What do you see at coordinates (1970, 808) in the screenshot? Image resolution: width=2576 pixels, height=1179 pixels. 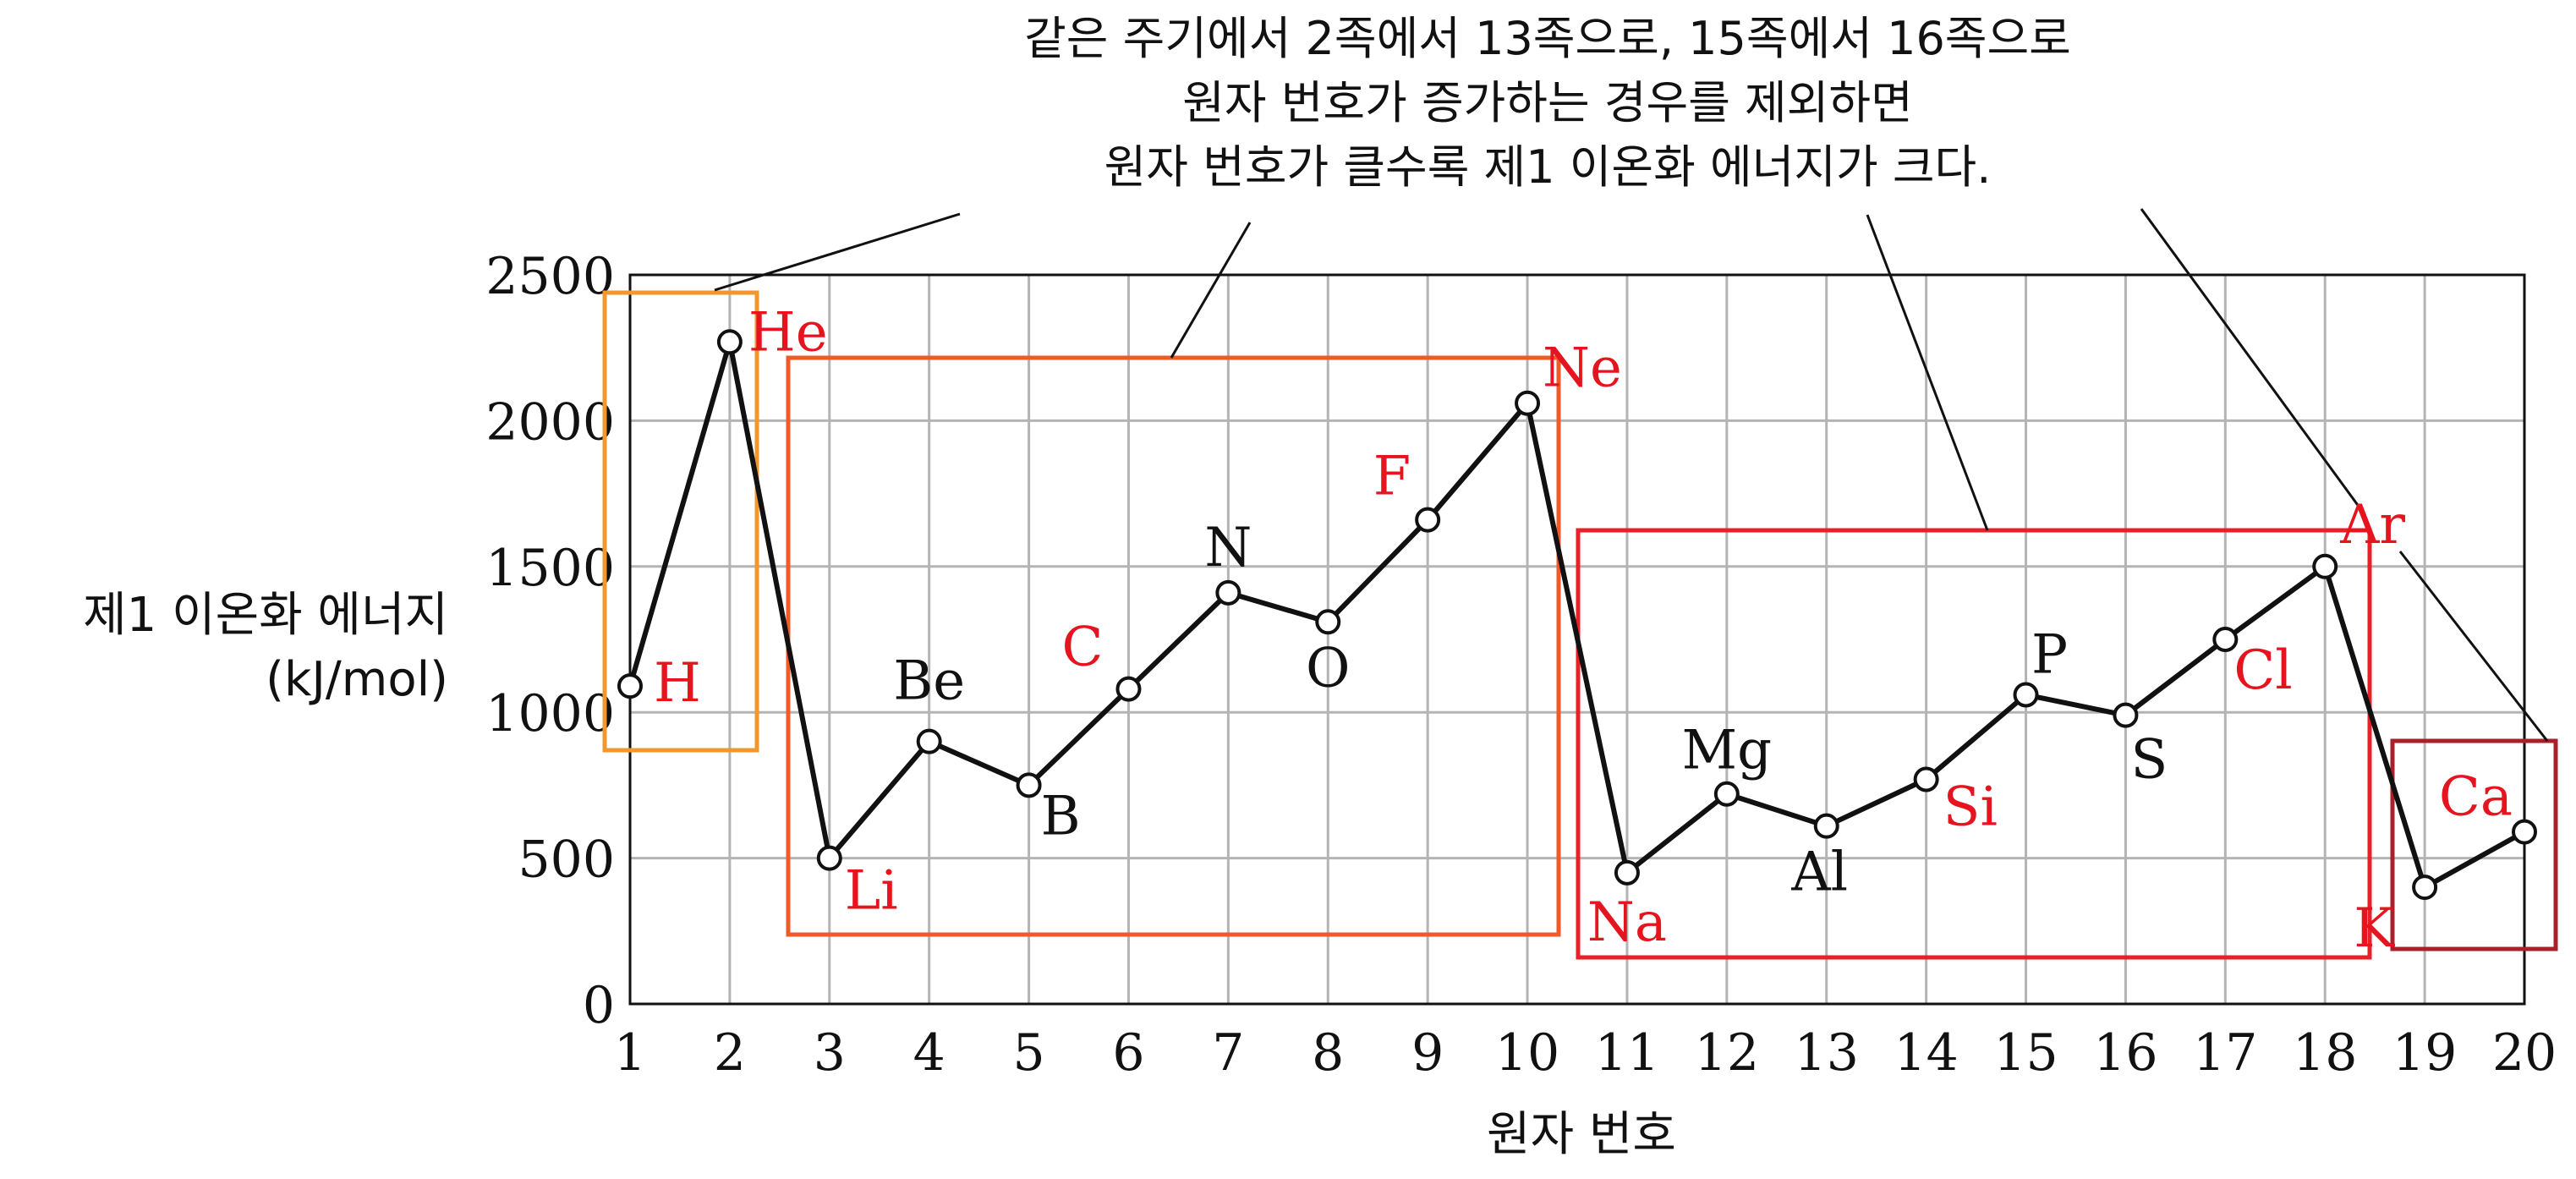 I see `element-label-Si: Si` at bounding box center [1970, 808].